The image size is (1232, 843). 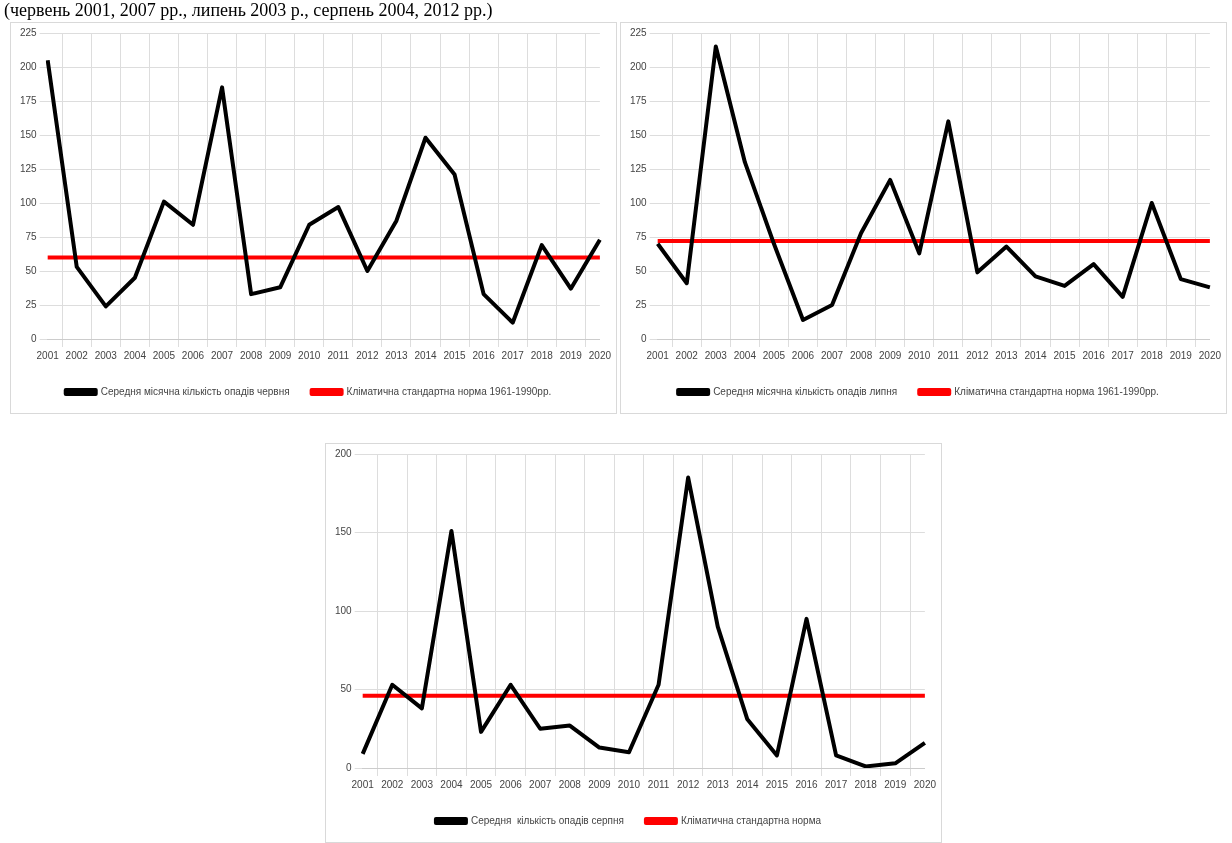 What do you see at coordinates (805, 391) in the screenshot?
I see `legend-label: Середня місячна кількість опадів липня` at bounding box center [805, 391].